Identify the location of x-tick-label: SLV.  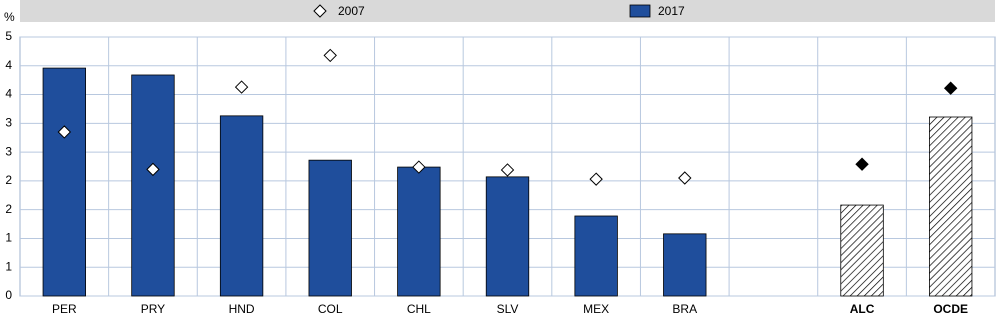
(508, 309).